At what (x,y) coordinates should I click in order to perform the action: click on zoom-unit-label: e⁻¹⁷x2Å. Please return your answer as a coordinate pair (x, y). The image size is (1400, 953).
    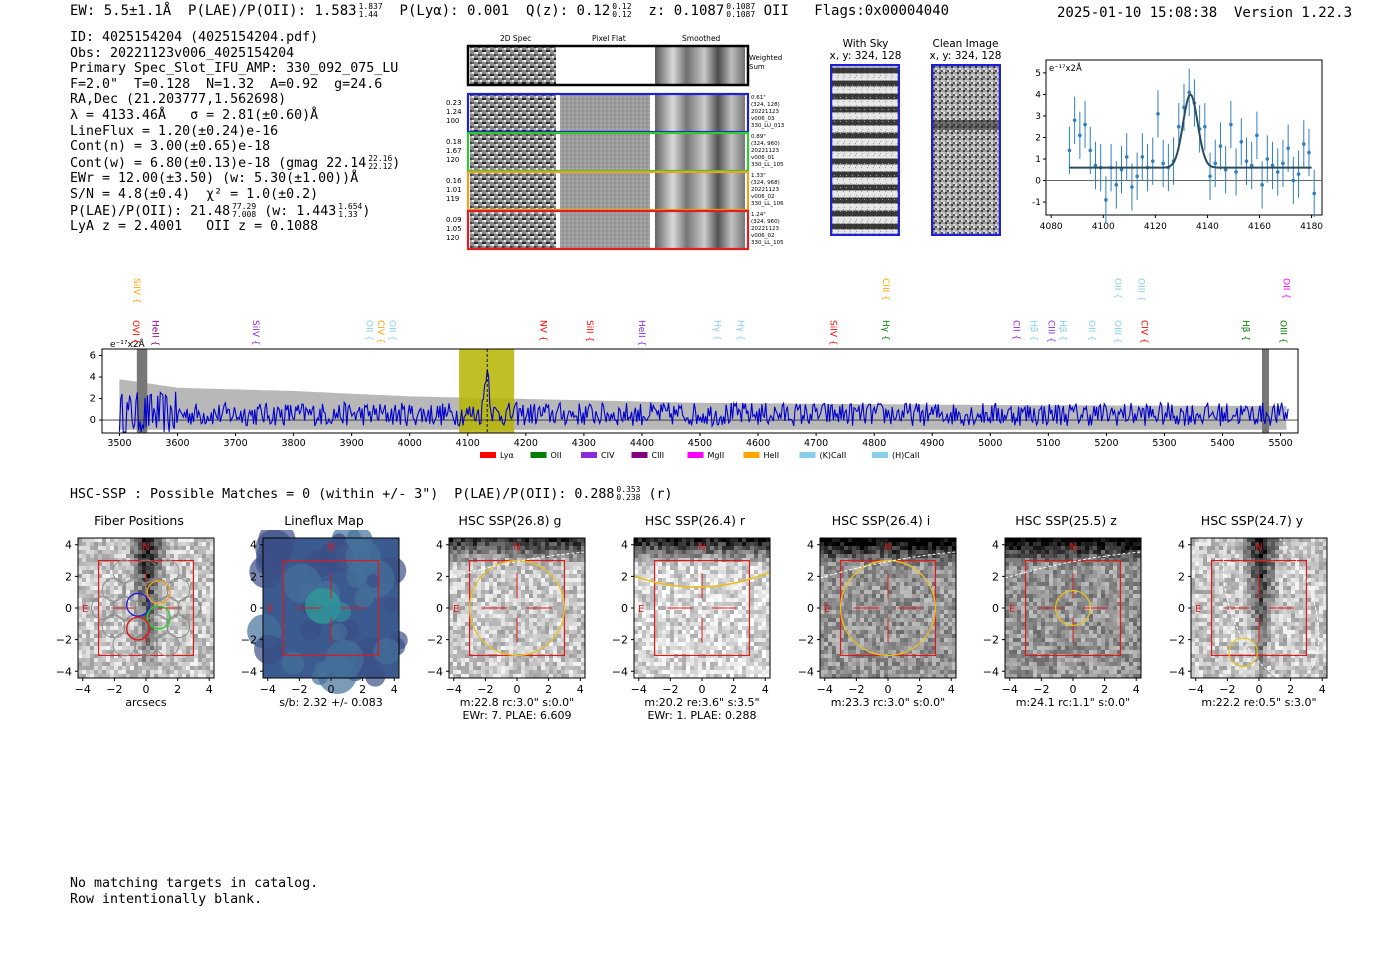
    Looking at the image, I should click on (1065, 68).